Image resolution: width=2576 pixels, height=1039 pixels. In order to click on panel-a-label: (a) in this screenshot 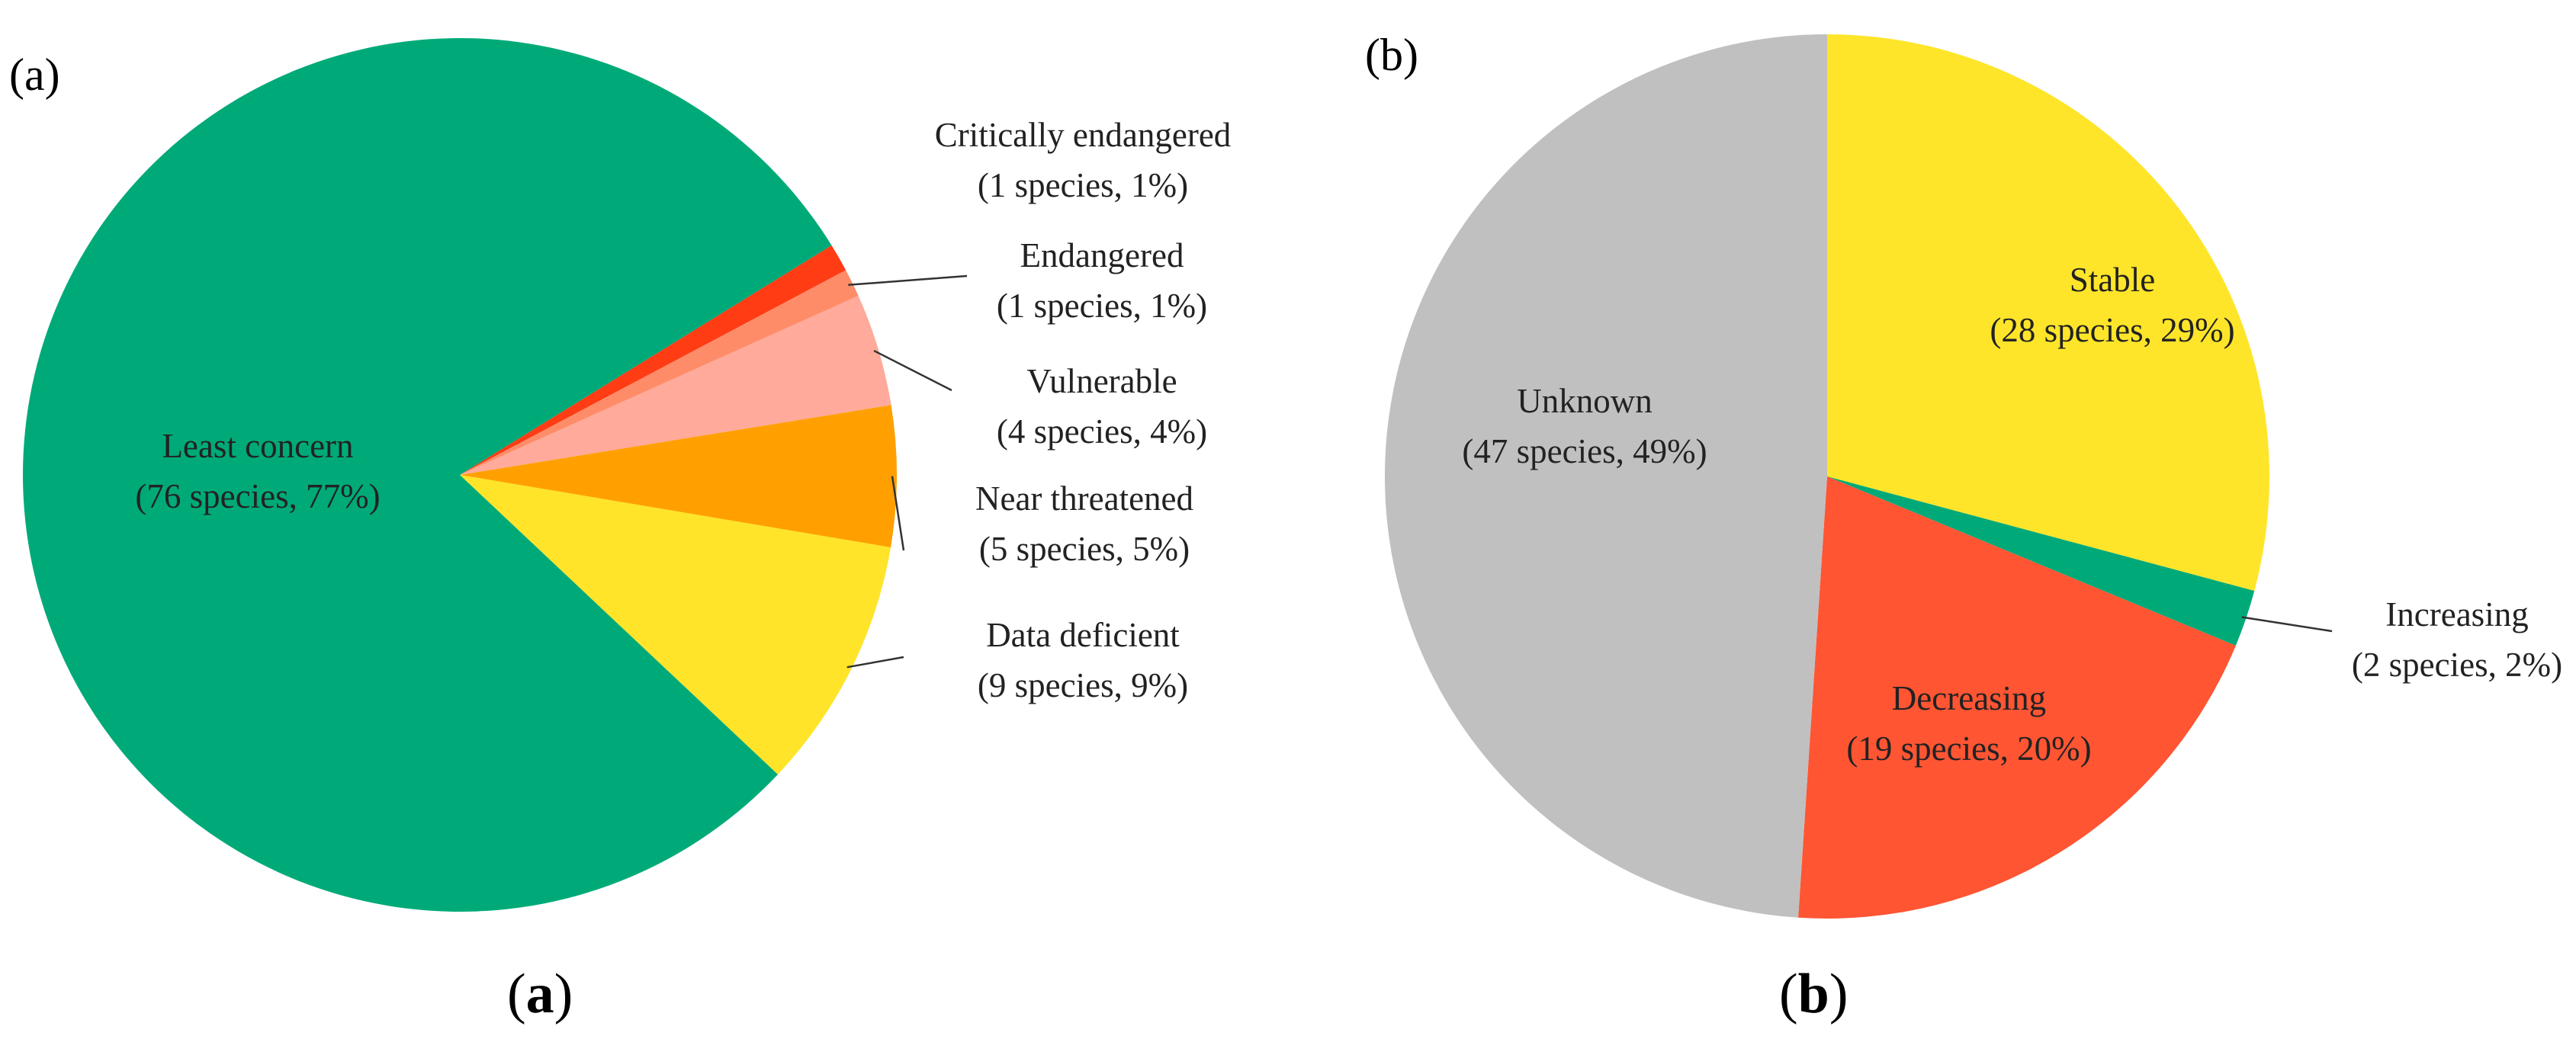, I will do `click(34, 75)`.